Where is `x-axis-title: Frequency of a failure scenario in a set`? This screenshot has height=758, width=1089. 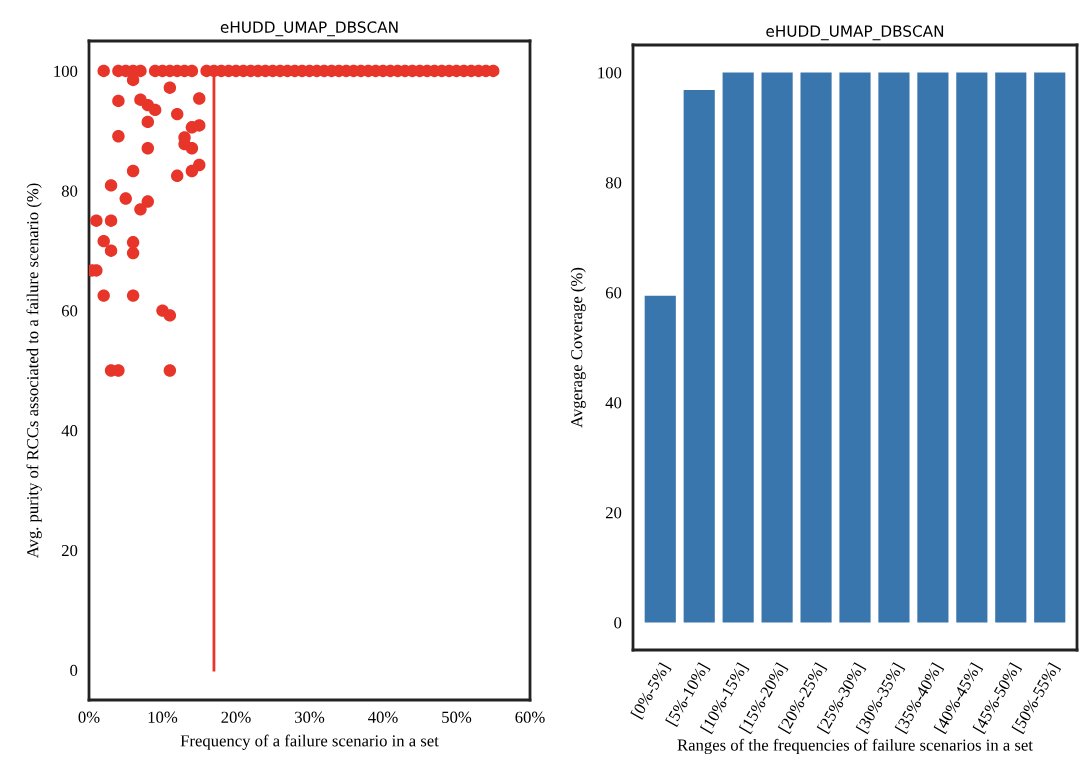 x-axis-title: Frequency of a failure scenario in a set is located at coordinates (309, 742).